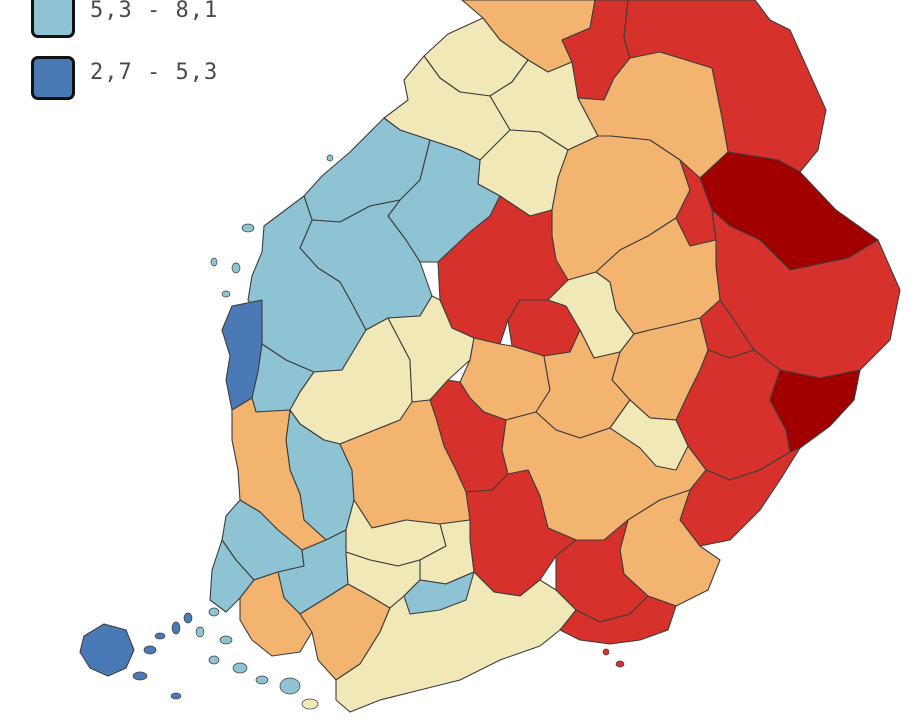  What do you see at coordinates (154, 72) in the screenshot?
I see `legend-label: 2,7 - 5,3` at bounding box center [154, 72].